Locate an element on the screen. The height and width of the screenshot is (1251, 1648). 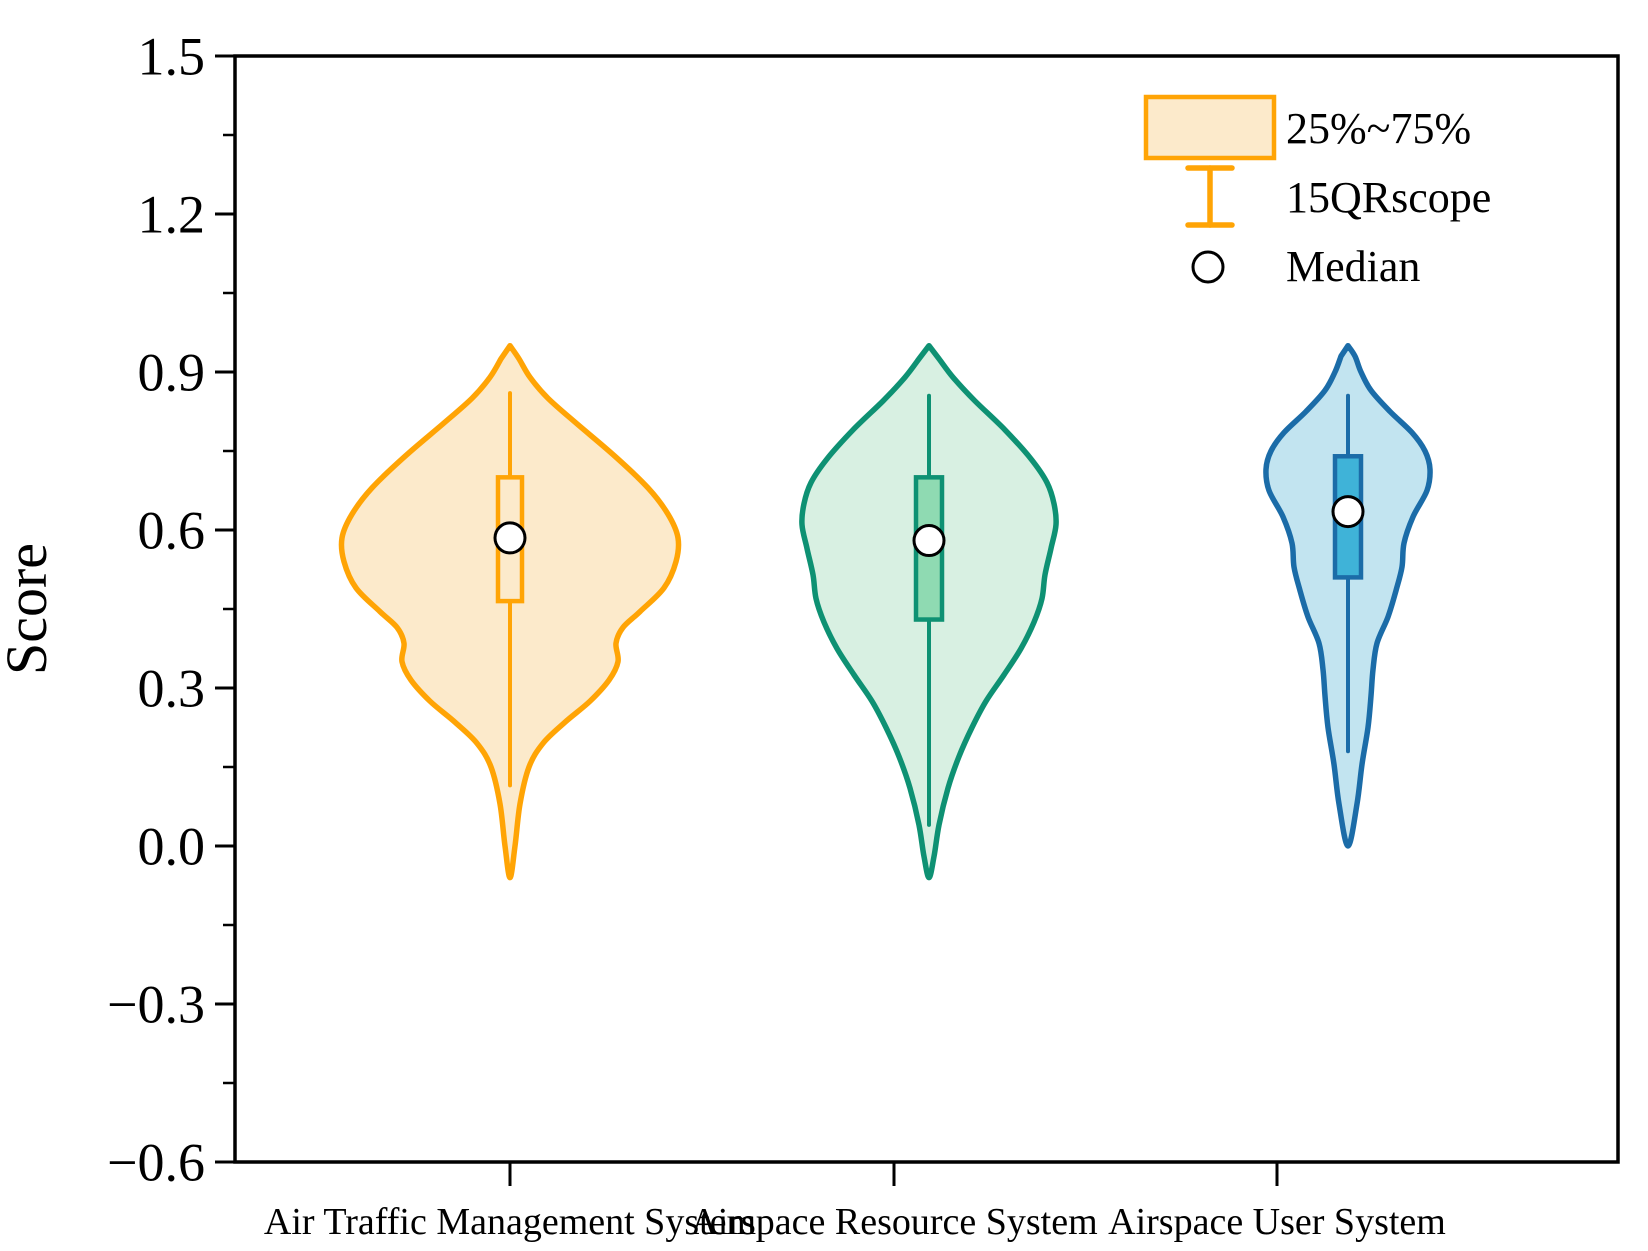
y-tick-label: 0.6 is located at coordinates (172, 530).